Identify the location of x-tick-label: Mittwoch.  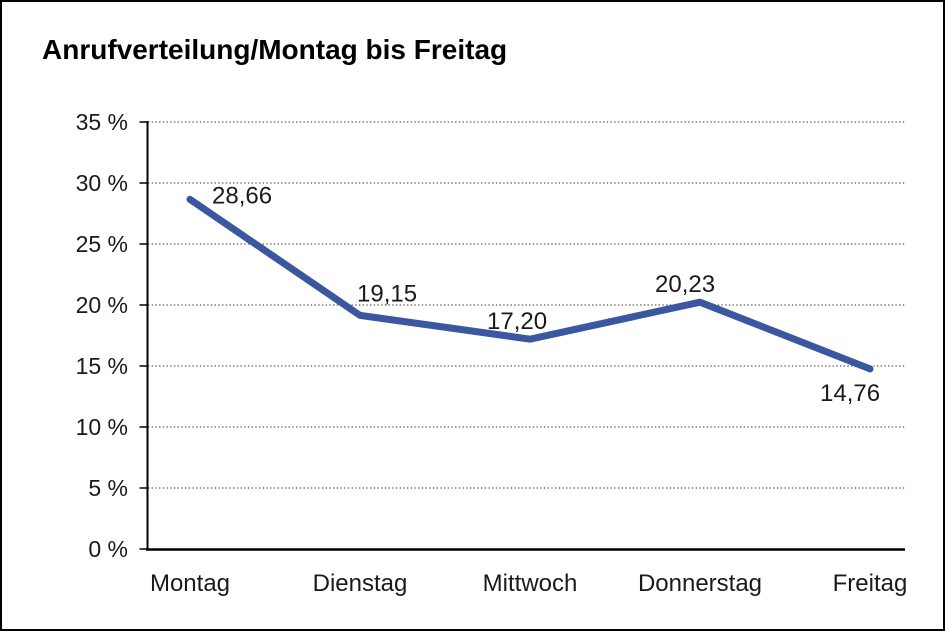
(530, 583).